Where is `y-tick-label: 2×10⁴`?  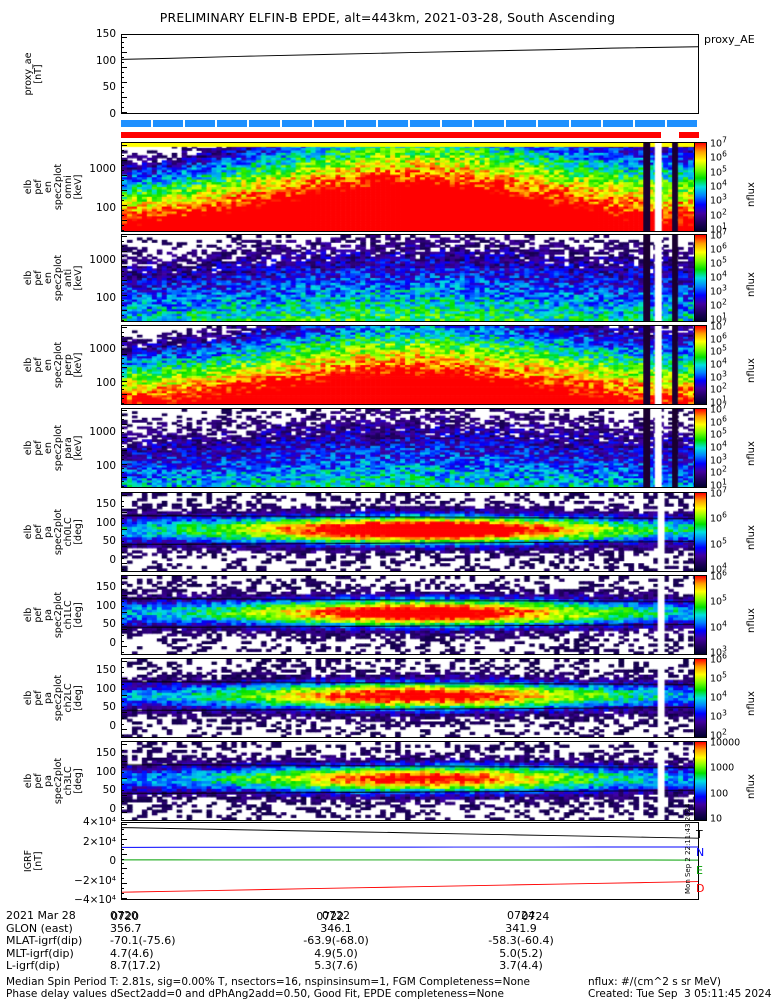 y-tick-label: 2×10⁴ is located at coordinates (99, 841).